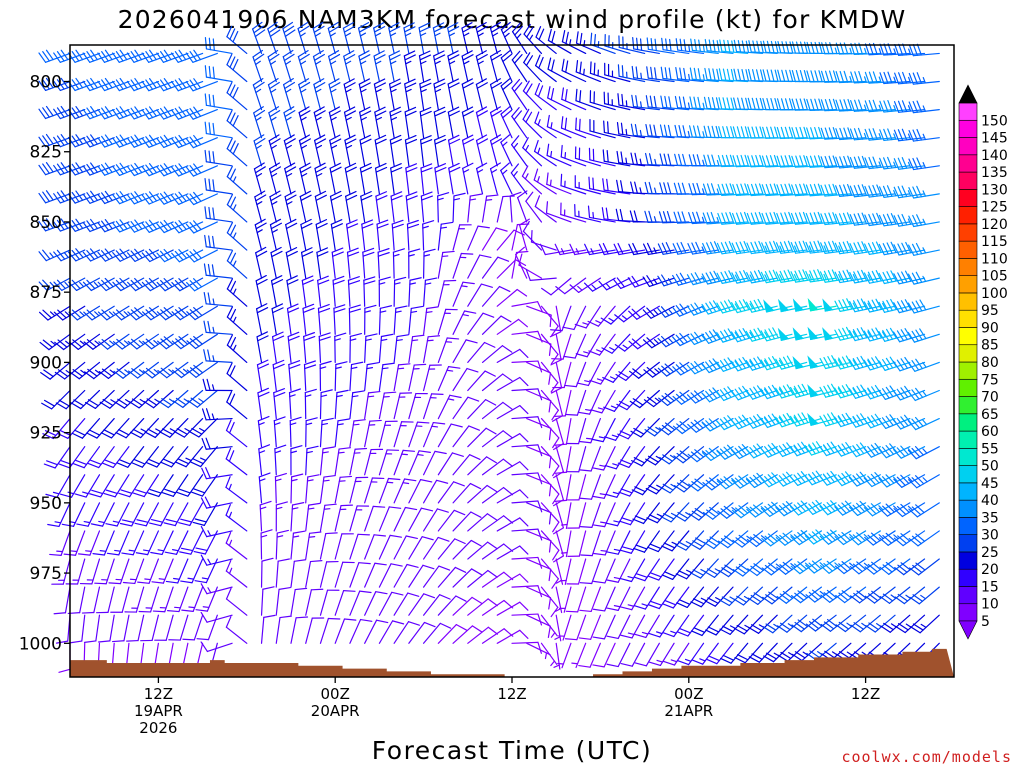 The image size is (1024, 768). I want to click on colorbar-label: 80, so click(990, 363).